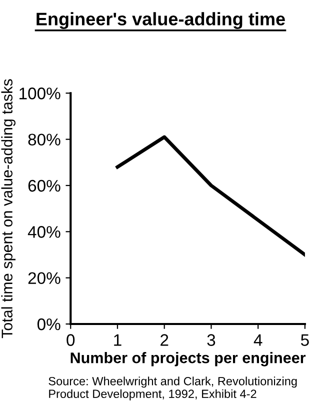 Image resolution: width=321 pixels, height=405 pixels. What do you see at coordinates (211, 340) in the screenshot?
I see `x-tick-label: 3` at bounding box center [211, 340].